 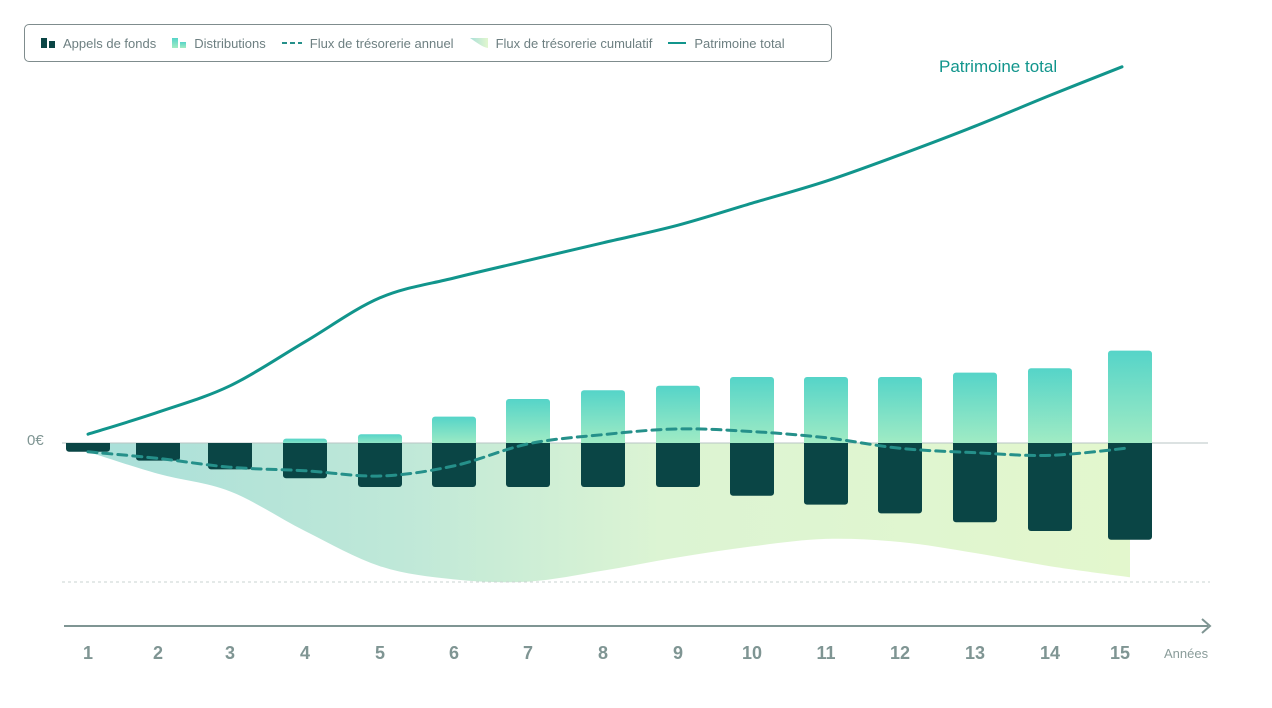 What do you see at coordinates (230, 653) in the screenshot?
I see `x-tick-label: 3` at bounding box center [230, 653].